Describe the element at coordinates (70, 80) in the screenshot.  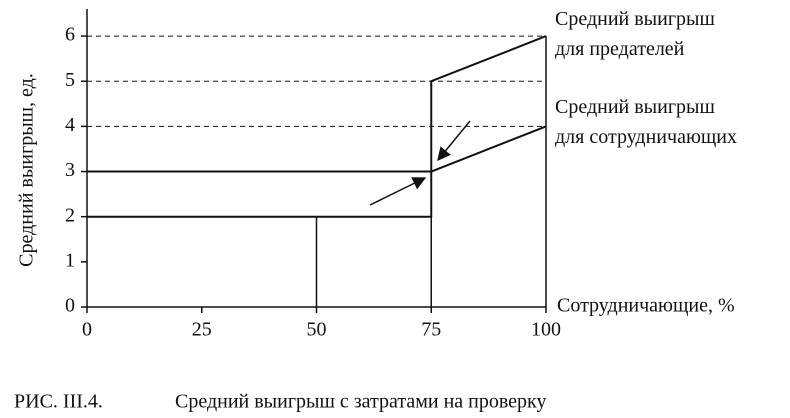
I see `y-tick-label: 5` at that location.